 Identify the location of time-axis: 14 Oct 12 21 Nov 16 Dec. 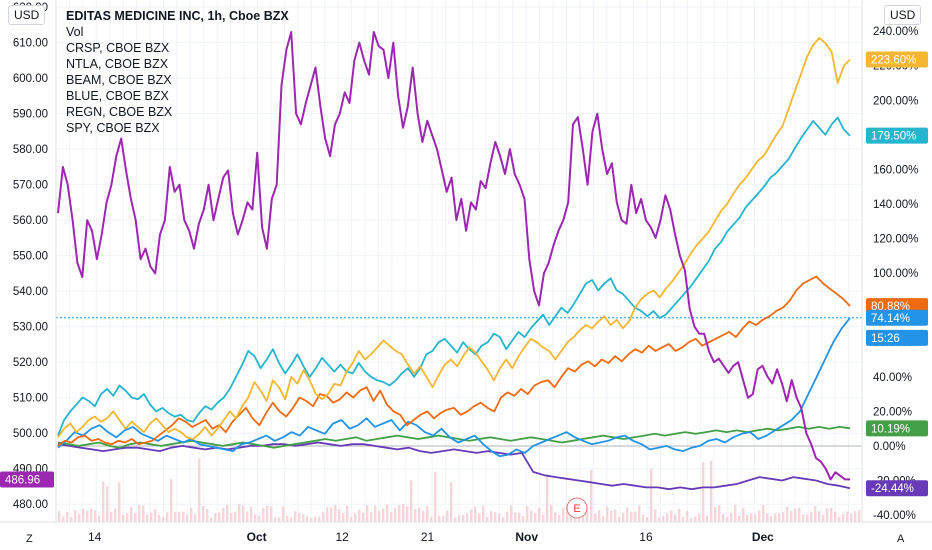
(431, 537).